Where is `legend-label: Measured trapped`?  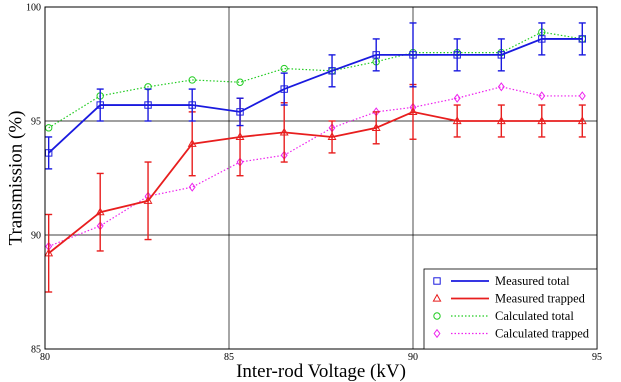 legend-label: Measured trapped is located at coordinates (540, 299).